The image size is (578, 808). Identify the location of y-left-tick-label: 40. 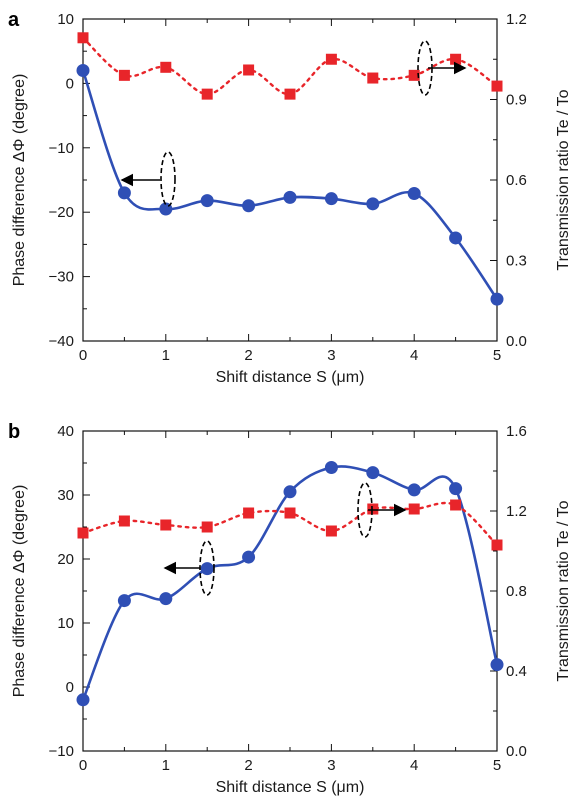
(65, 431).